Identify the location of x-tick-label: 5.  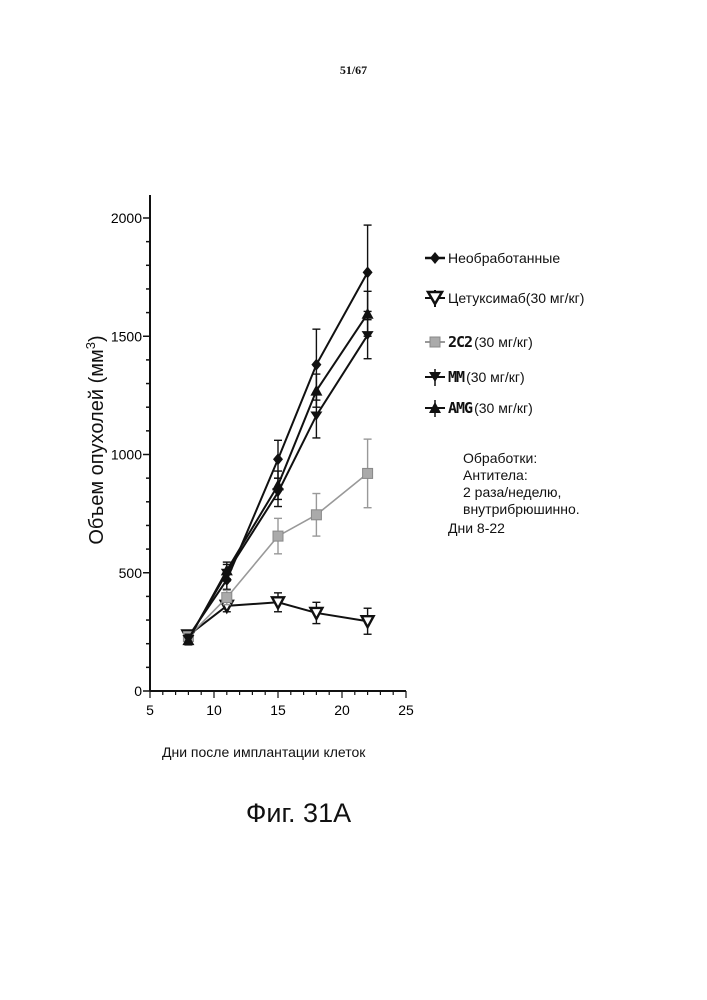
(150, 710).